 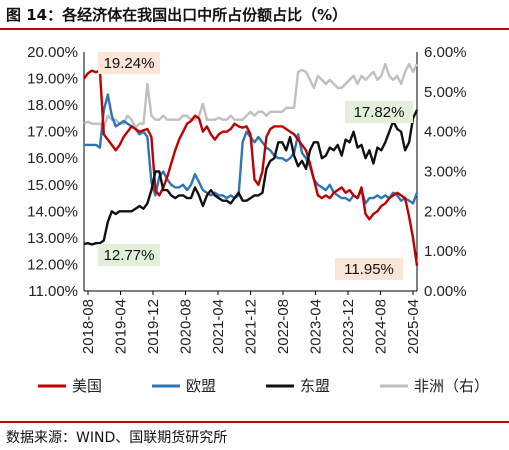 I want to click on y-left-tick-label: 15.00%, so click(x=52, y=185).